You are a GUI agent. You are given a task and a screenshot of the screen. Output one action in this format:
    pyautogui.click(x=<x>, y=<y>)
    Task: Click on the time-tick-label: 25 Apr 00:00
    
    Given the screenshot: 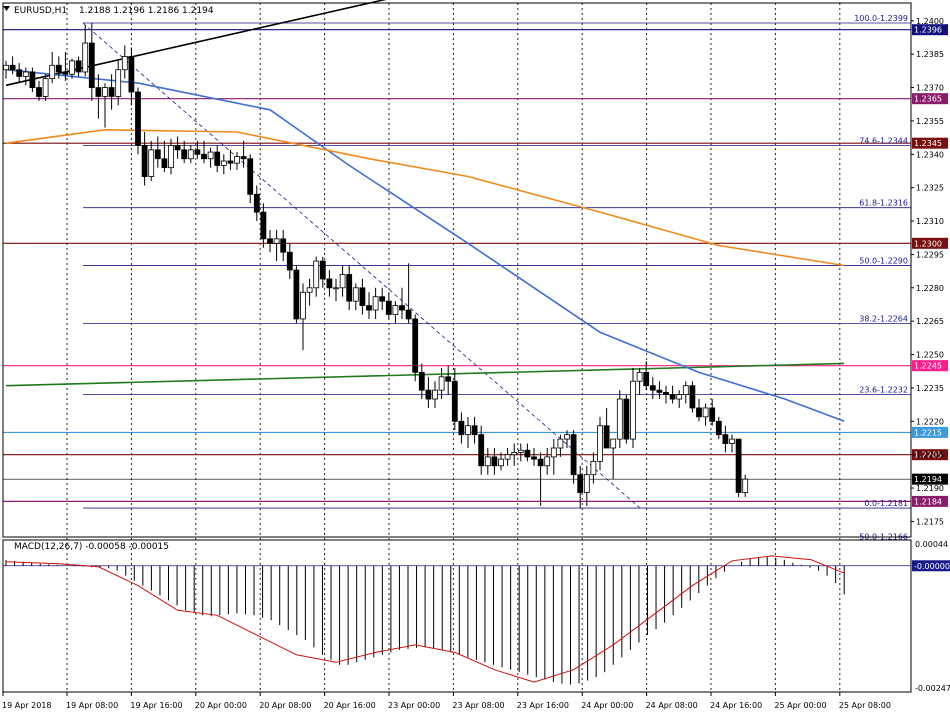 What is the action you would take?
    pyautogui.click(x=800, y=705)
    